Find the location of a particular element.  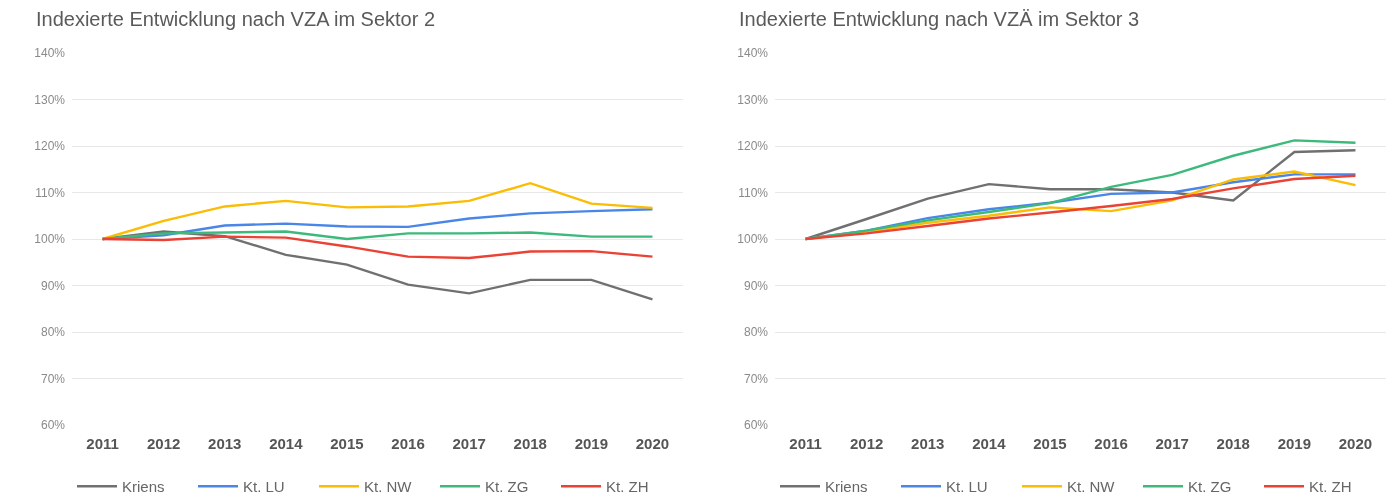

chart-title: Indexierte Entwicklung nach VZÄ im Sektor 3 is located at coordinates (939, 19).